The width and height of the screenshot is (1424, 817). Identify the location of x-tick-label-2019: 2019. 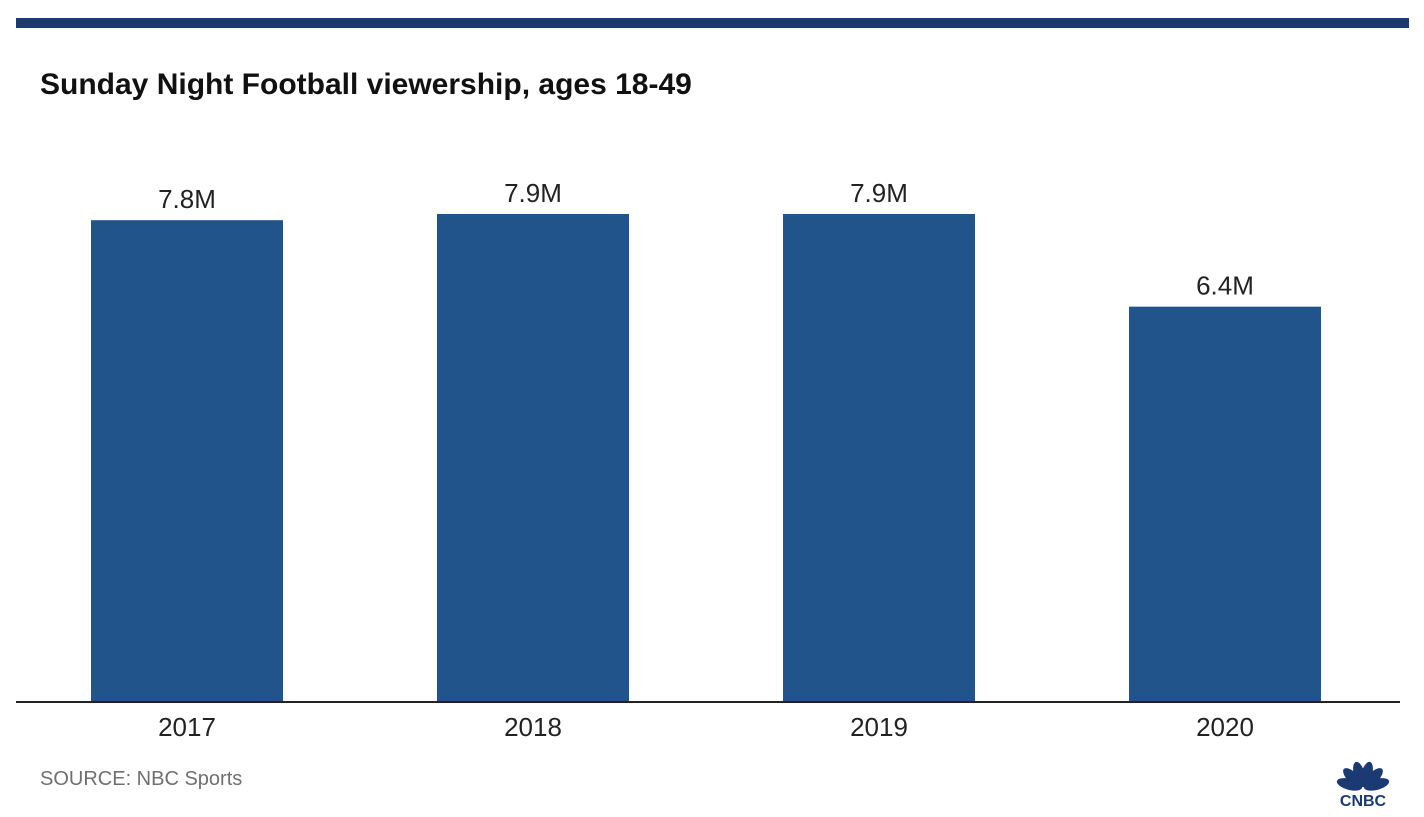
(879, 727).